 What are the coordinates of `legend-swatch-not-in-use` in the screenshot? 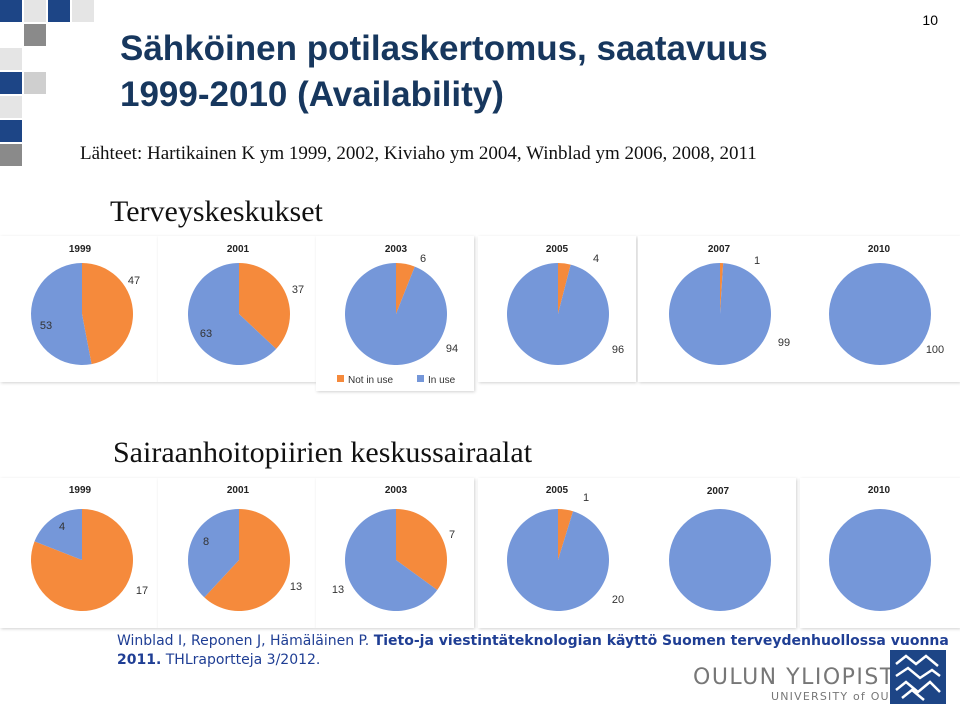 It's located at (340, 378).